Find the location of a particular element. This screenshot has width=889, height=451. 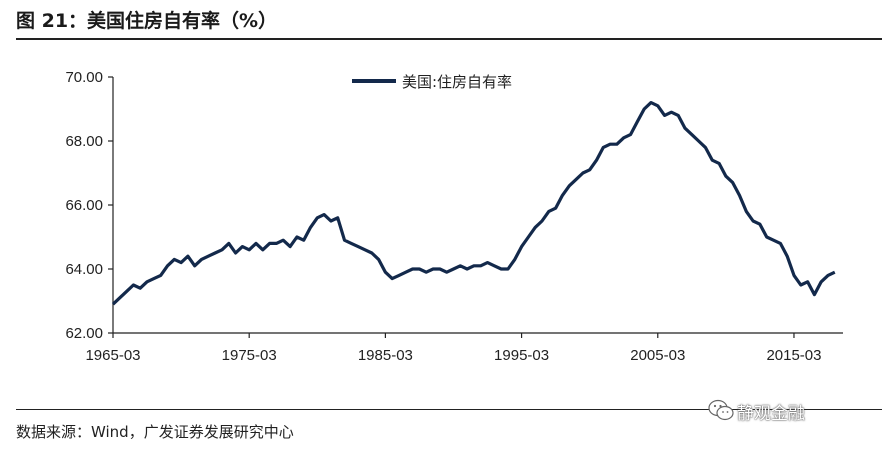

y-tick-label: 70.00 is located at coordinates (84, 77).